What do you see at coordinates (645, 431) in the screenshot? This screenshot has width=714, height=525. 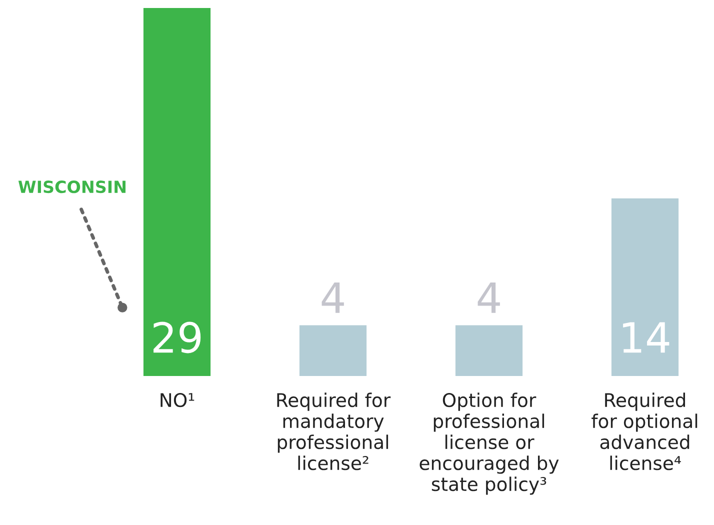 I see `x-tick-label: Required for optional advanced license⁴` at bounding box center [645, 431].